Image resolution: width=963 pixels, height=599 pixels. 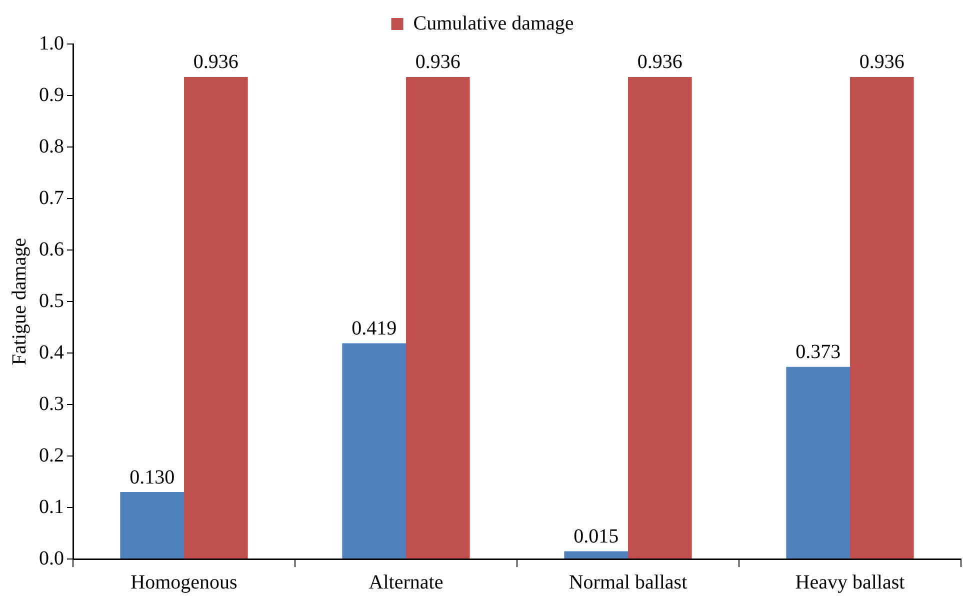 What do you see at coordinates (51, 301) in the screenshot?
I see `y-tick-label: 0.5` at bounding box center [51, 301].